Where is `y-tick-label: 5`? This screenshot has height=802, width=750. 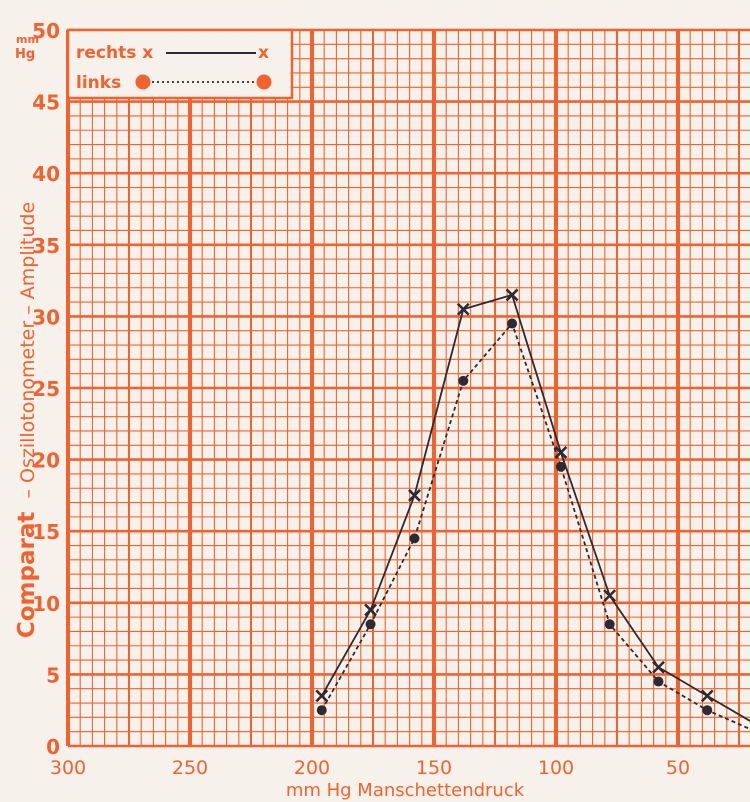 y-tick-label: 5 is located at coordinates (53, 675).